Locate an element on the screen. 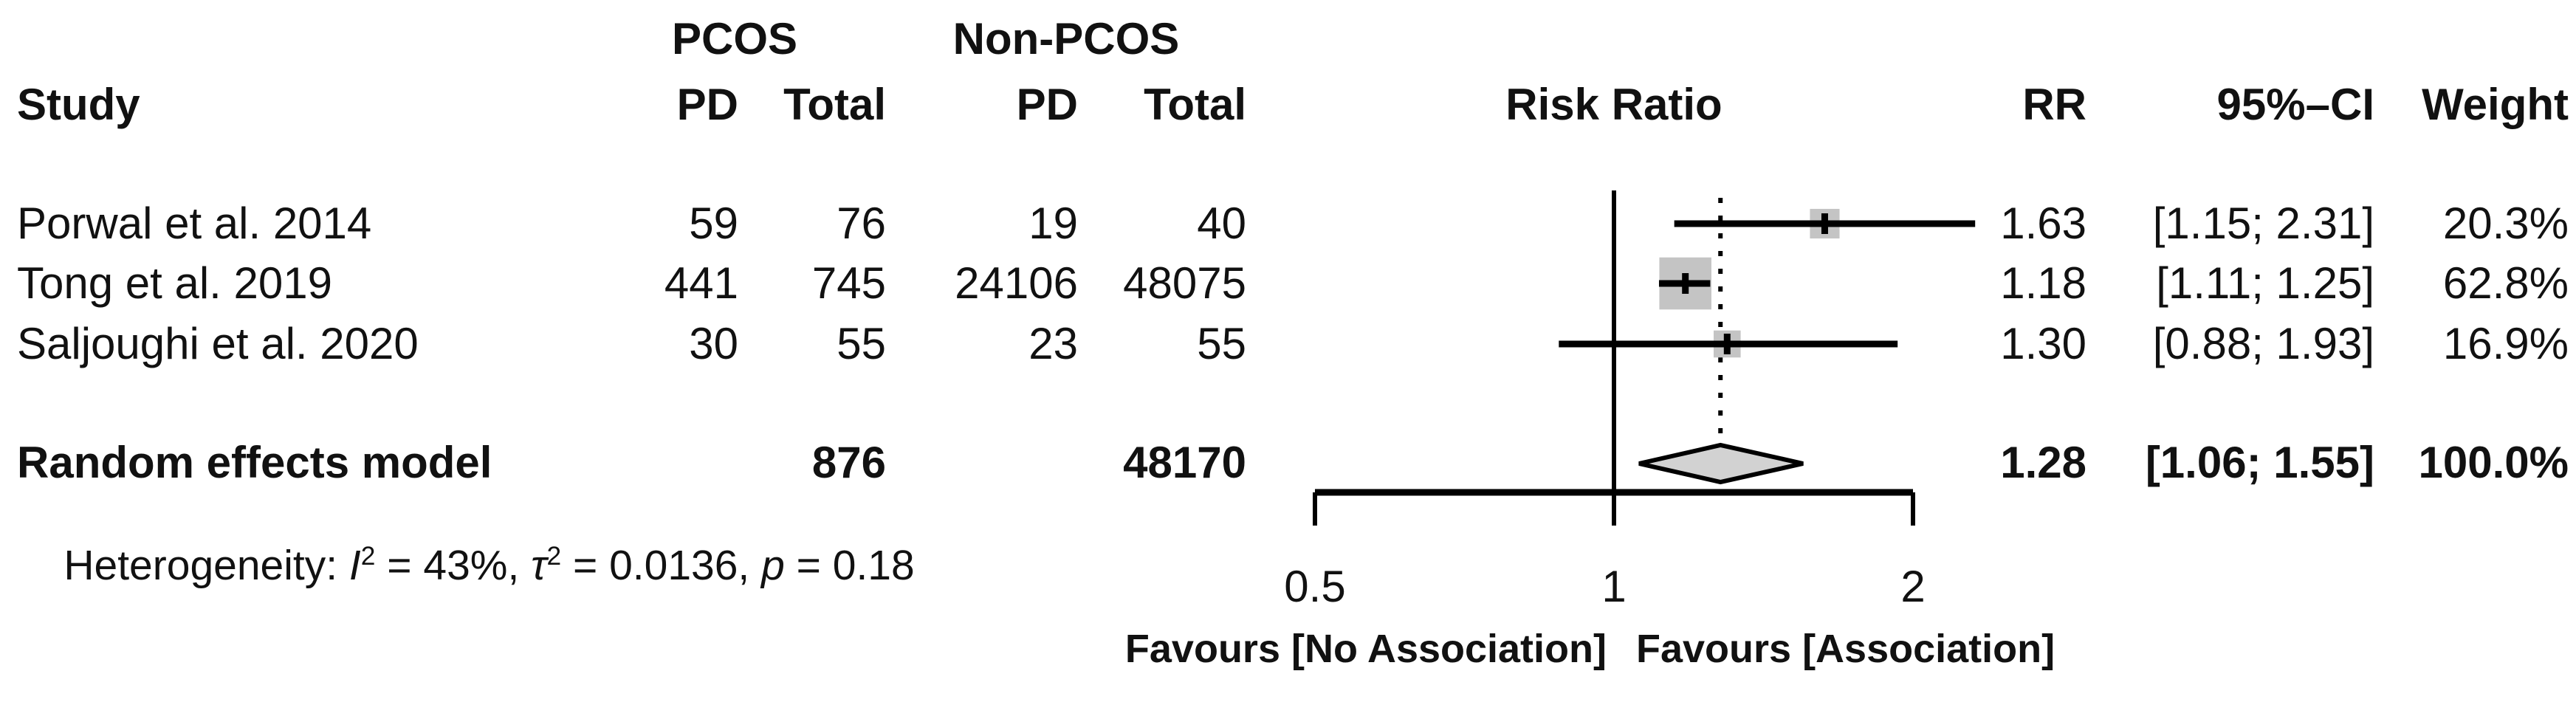 The image size is (2576, 702). study-weight: 20.3% is located at coordinates (2505, 223).